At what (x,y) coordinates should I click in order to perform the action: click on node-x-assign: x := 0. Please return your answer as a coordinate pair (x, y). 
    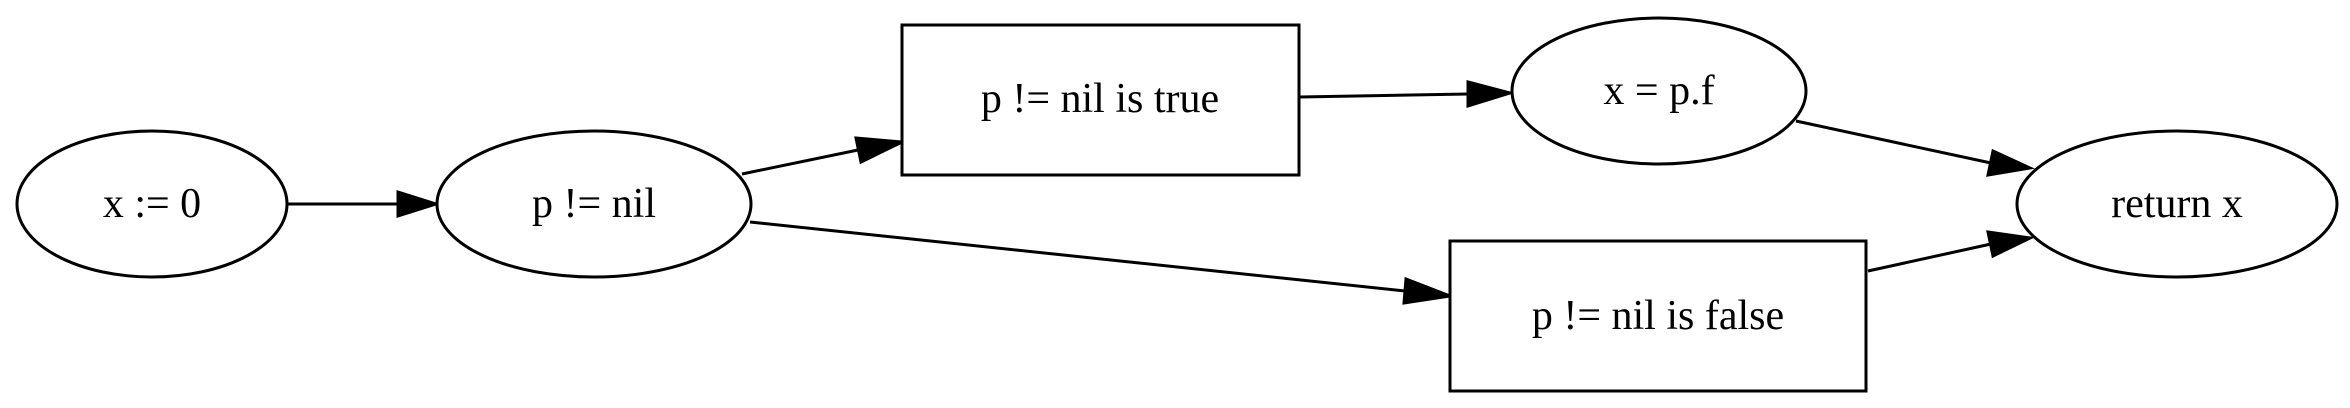
    Looking at the image, I should click on (152, 204).